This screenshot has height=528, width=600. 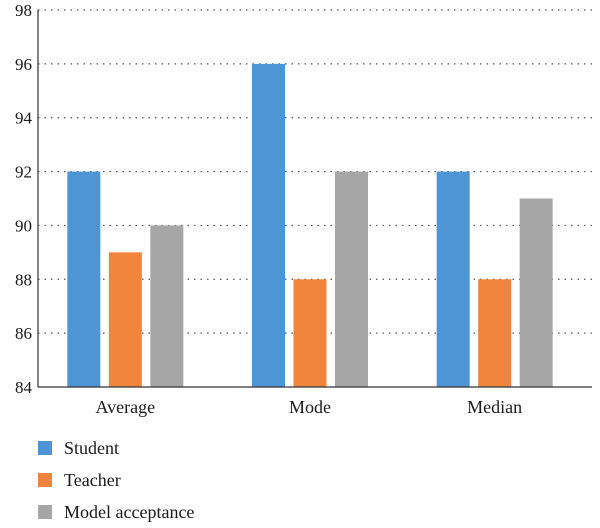 What do you see at coordinates (268, 225) in the screenshot?
I see `bar-student-mode` at bounding box center [268, 225].